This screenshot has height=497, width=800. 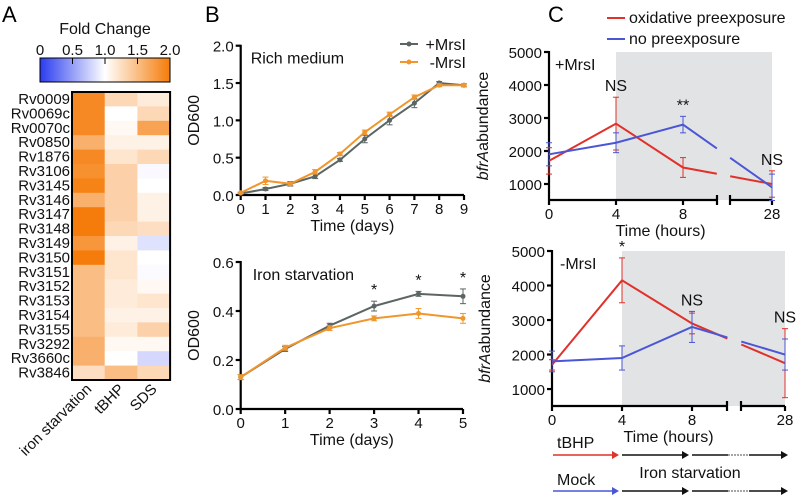 What do you see at coordinates (223, 196) in the screenshot?
I see `y-tick-label: 0.0` at bounding box center [223, 196].